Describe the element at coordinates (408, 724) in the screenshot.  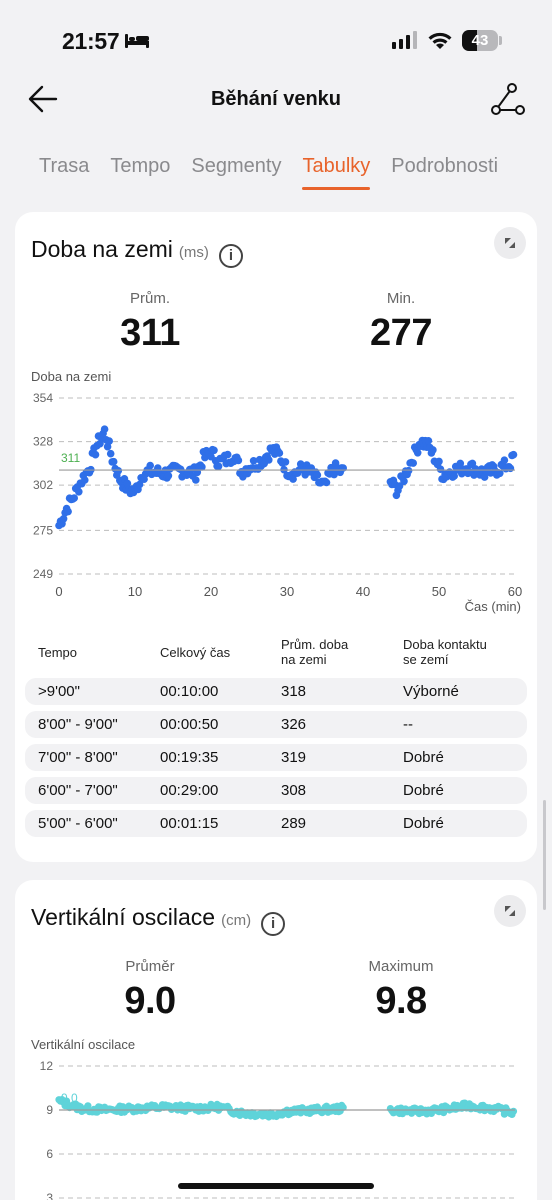
I see `row-contact-rating: --` at that location.